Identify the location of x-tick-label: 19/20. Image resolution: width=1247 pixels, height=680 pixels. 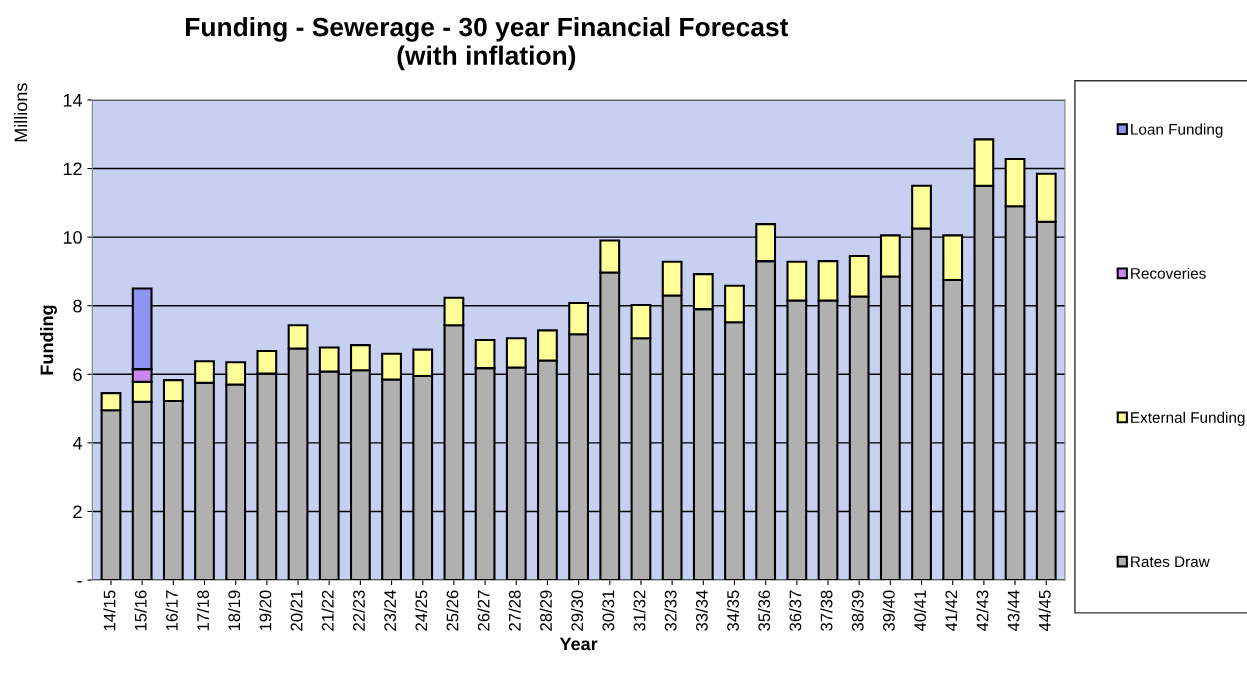
(265, 610).